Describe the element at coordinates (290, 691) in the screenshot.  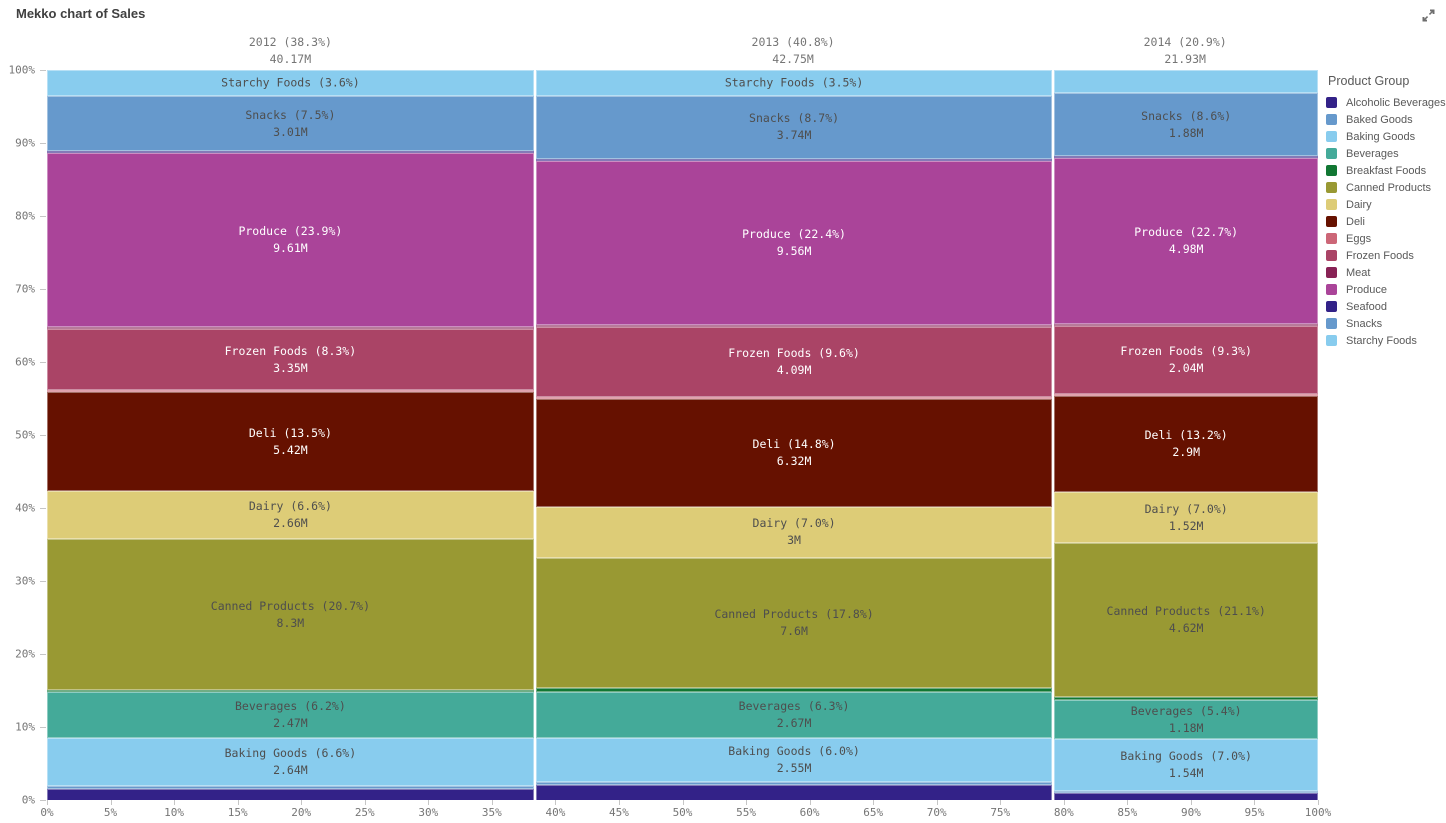
I see `segment-2012-breakfast-foods` at that location.